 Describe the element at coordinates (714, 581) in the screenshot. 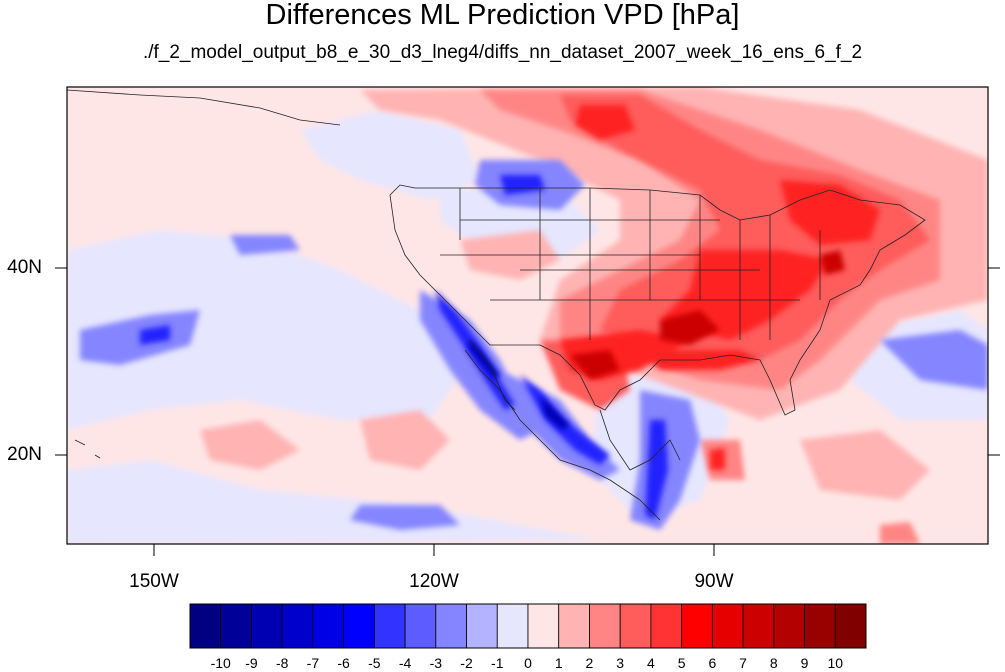

I see `lon-label-90w: 90W` at that location.